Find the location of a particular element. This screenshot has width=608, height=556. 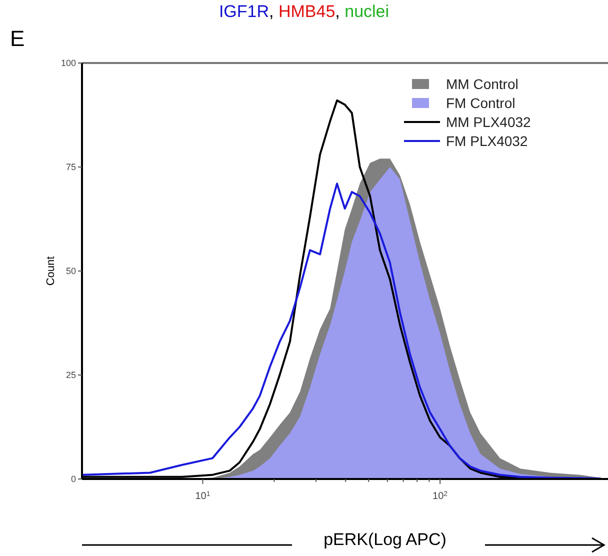

legend-label: MM PLX4032 is located at coordinates (489, 122).